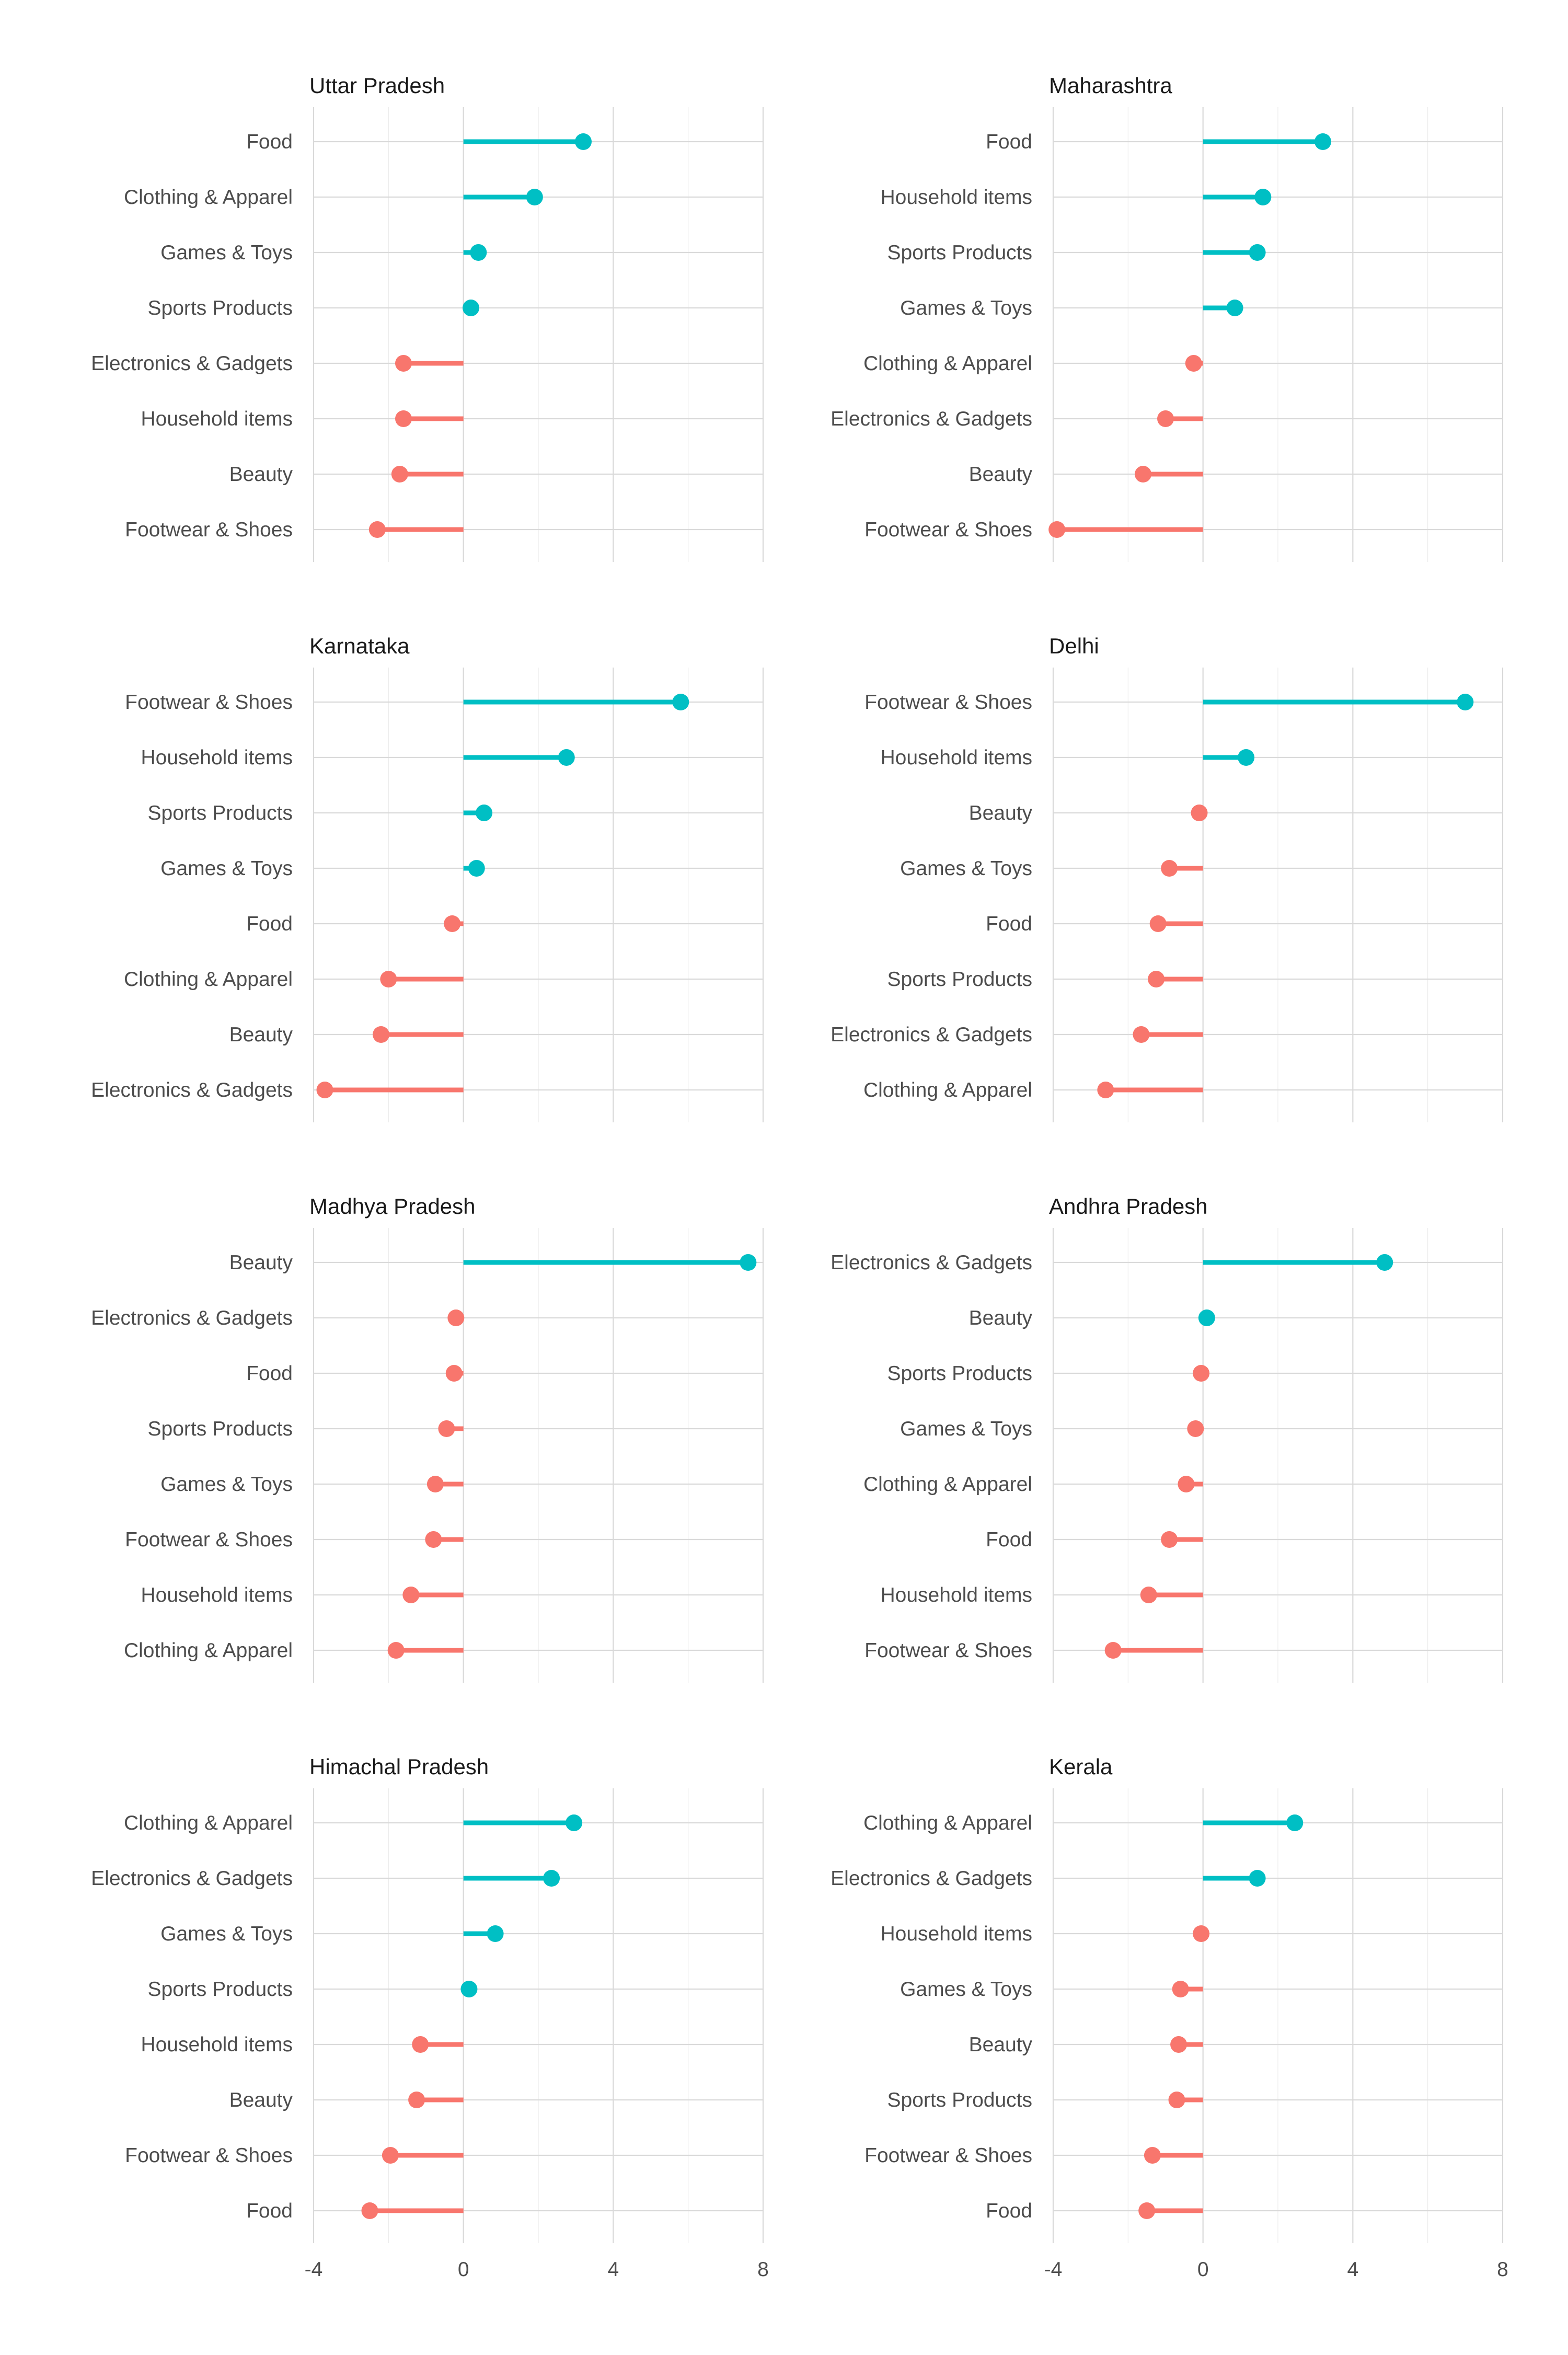  Describe the element at coordinates (399, 1767) in the screenshot. I see `panel-title: Himachal Pradesh` at that location.